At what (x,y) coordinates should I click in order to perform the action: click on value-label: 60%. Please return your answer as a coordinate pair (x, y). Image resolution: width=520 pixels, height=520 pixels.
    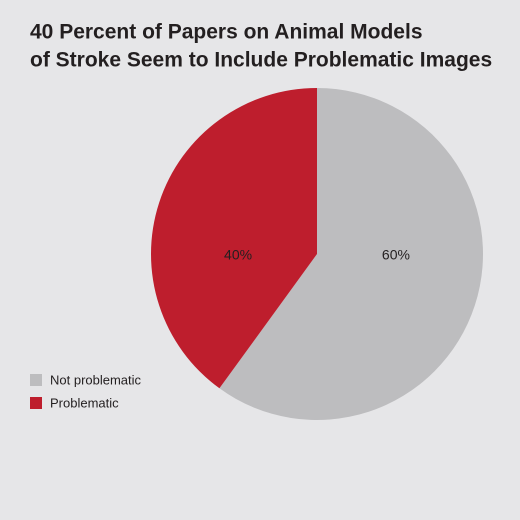
    Looking at the image, I should click on (396, 255).